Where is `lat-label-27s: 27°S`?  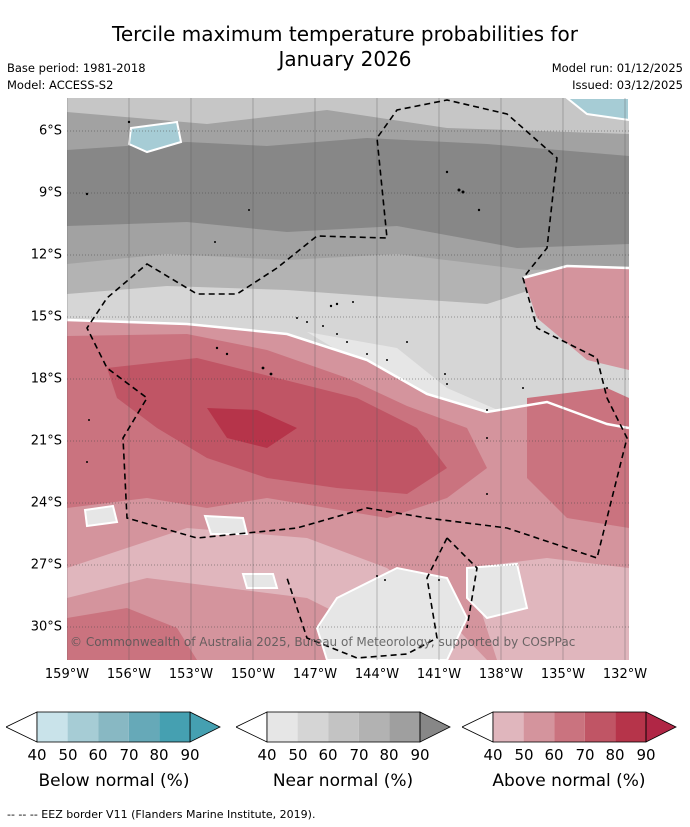
lat-label-27s: 27°S is located at coordinates (46, 565).